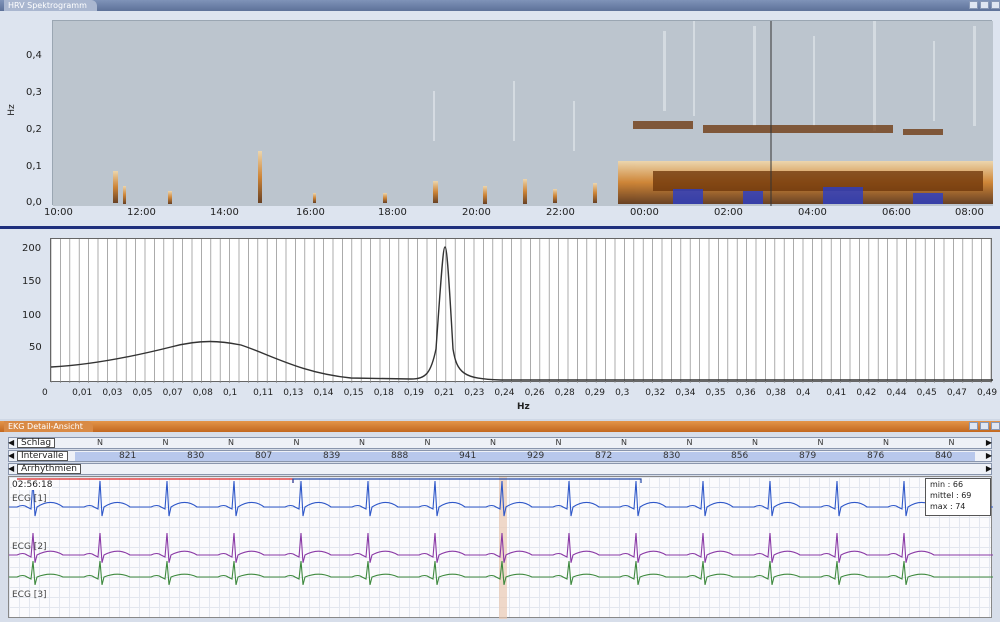 The width and height of the screenshot is (1000, 622). I want to click on psd-x-tick: 0,18, so click(383, 393).